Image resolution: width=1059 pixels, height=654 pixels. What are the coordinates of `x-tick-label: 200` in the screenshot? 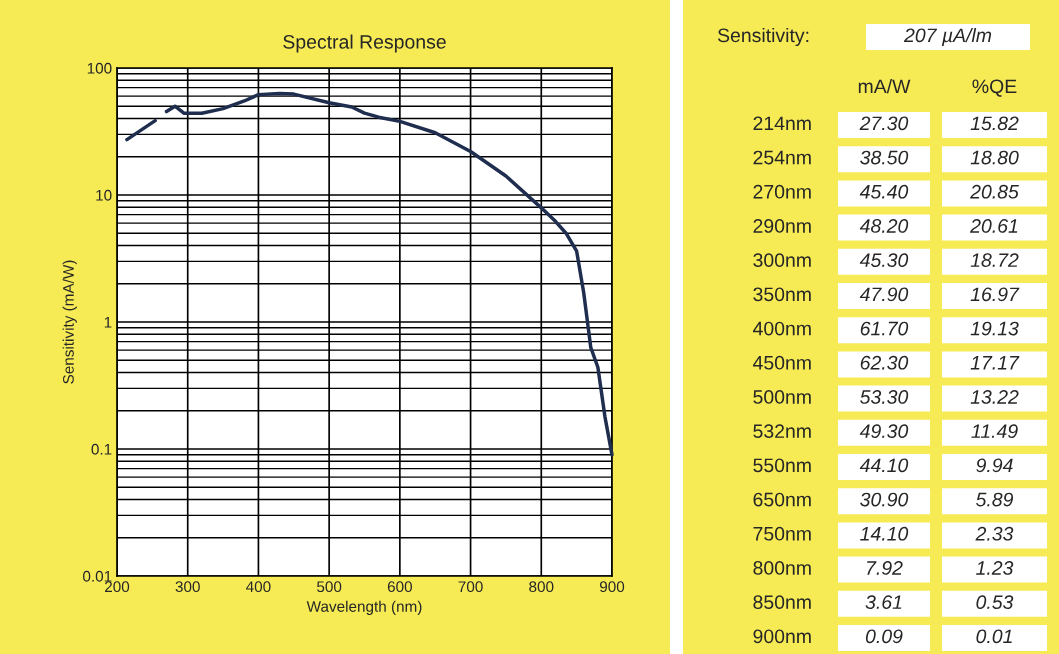 It's located at (117, 587).